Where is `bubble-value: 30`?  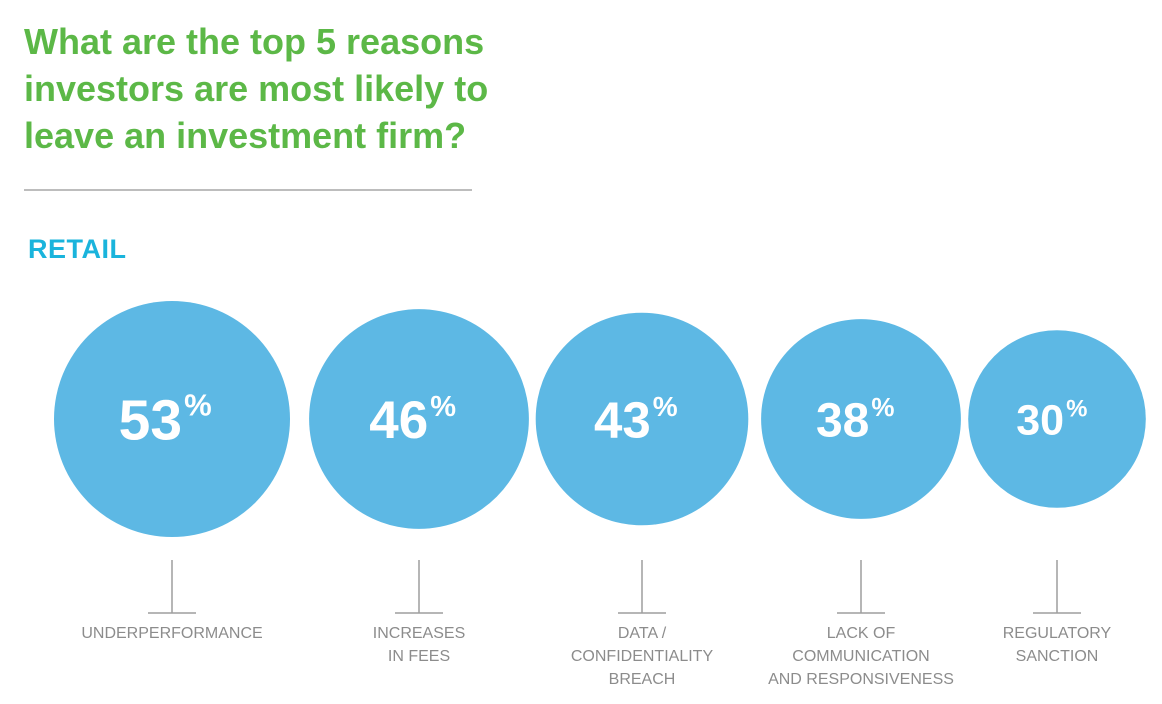
bubble-value: 30 is located at coordinates (1040, 420).